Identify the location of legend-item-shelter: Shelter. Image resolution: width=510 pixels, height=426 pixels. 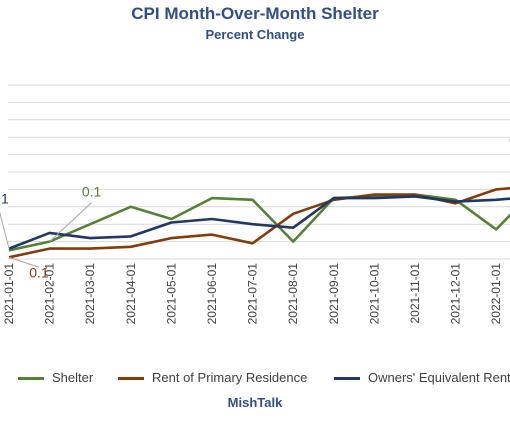
(55, 377).